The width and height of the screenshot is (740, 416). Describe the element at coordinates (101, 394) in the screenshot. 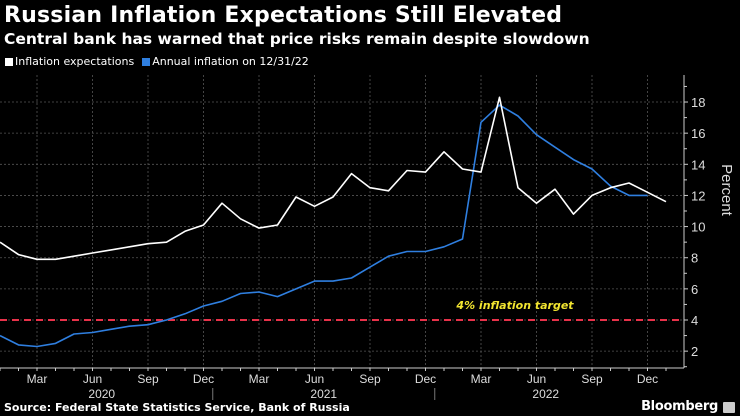

I see `x-year-label: 2020` at that location.